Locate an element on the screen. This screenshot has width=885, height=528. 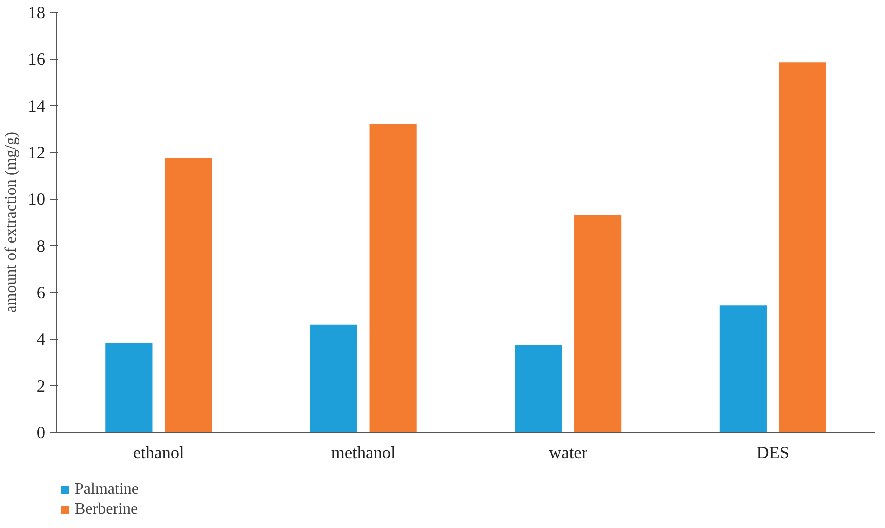
x-tick-label: DES is located at coordinates (773, 453).